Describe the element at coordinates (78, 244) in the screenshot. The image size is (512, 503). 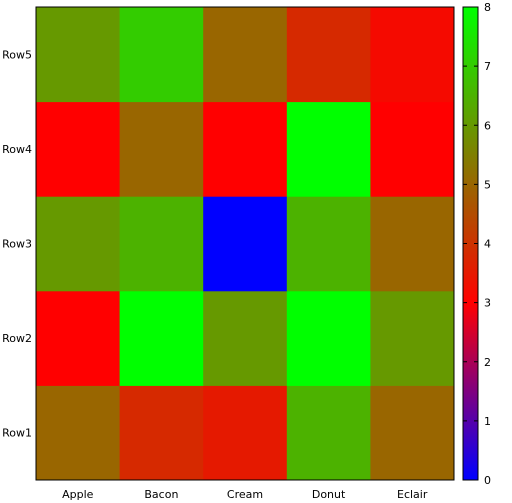
I see `heatmap-cell-row3-apple` at that location.